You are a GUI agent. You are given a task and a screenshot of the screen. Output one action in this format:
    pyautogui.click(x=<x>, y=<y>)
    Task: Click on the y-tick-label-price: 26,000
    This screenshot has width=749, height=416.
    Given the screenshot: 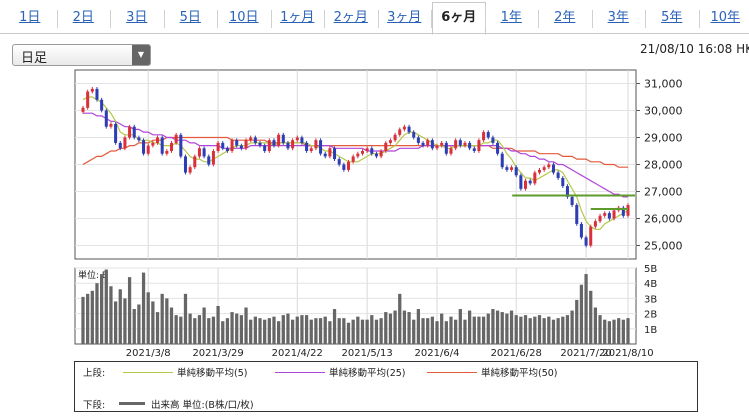 What is the action you would take?
    pyautogui.click(x=663, y=219)
    